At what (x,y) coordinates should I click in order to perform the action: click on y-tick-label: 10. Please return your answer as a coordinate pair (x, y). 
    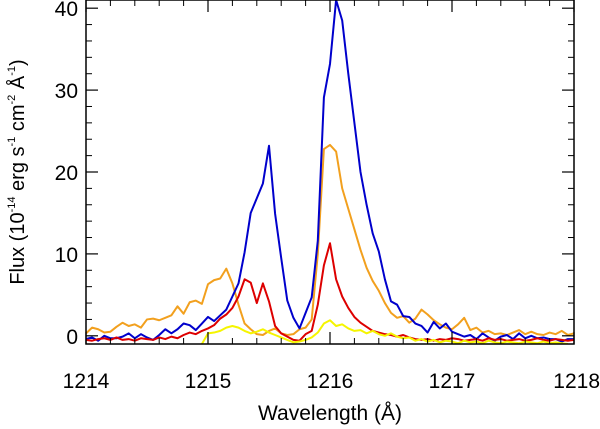
    Looking at the image, I should click on (66, 255).